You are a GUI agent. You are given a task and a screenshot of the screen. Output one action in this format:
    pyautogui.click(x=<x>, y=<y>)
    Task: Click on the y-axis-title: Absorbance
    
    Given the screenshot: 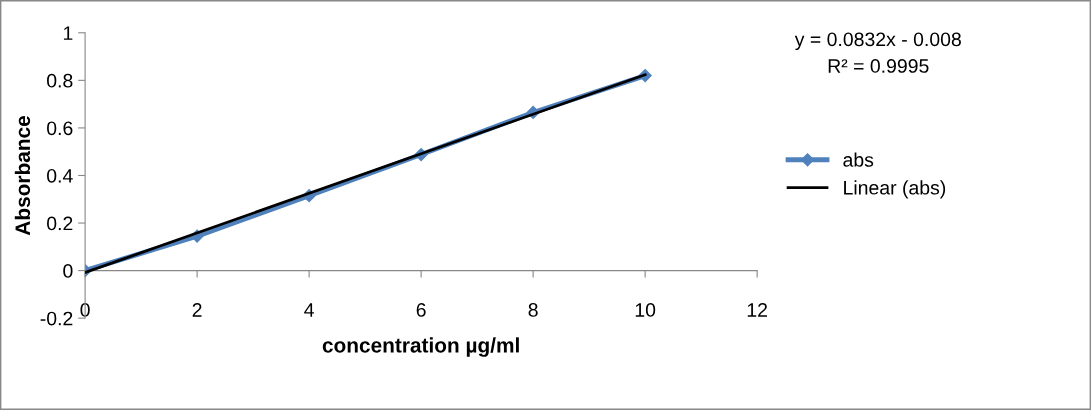 What is the action you would take?
    pyautogui.click(x=22, y=175)
    